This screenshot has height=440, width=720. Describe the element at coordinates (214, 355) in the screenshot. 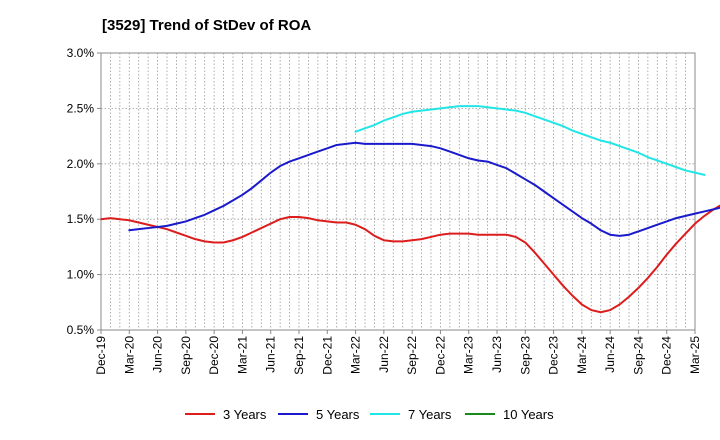

I see `x-tick-label: Dec-20` at that location.